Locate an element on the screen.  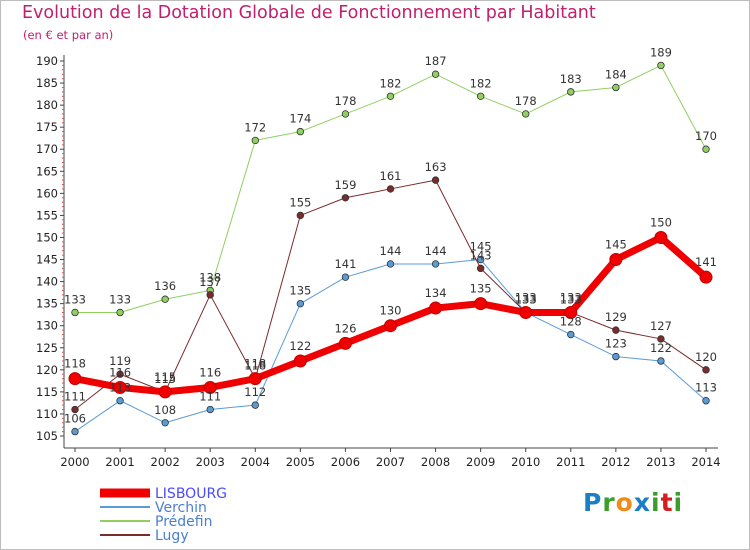
x-tick-label: 2008 is located at coordinates (435, 462).